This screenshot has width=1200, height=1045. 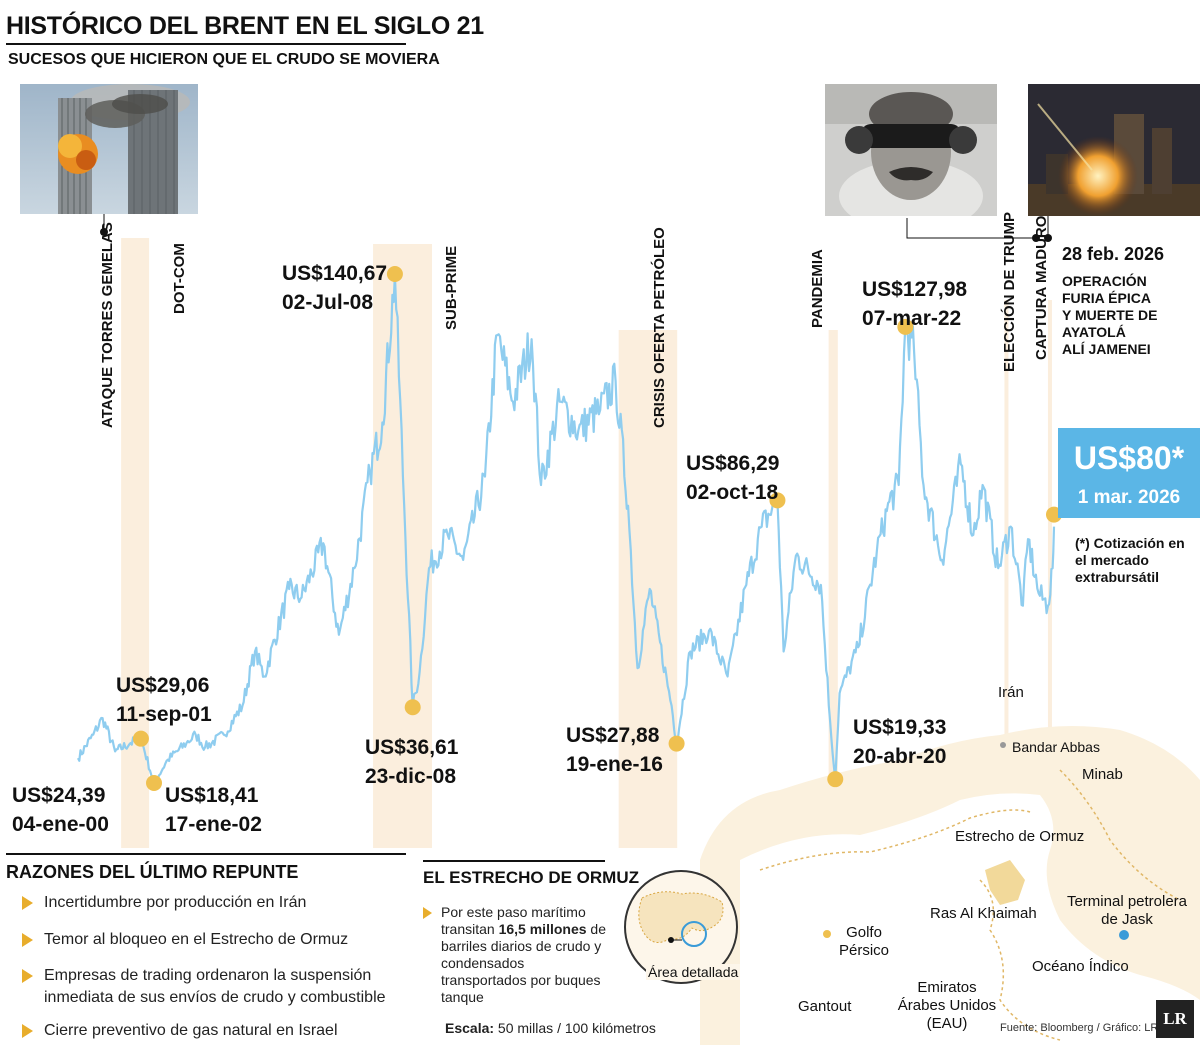 What do you see at coordinates (1009, 292) in the screenshot?
I see `event-label-trump: ELECCIÓN DE TRUMP` at bounding box center [1009, 292].